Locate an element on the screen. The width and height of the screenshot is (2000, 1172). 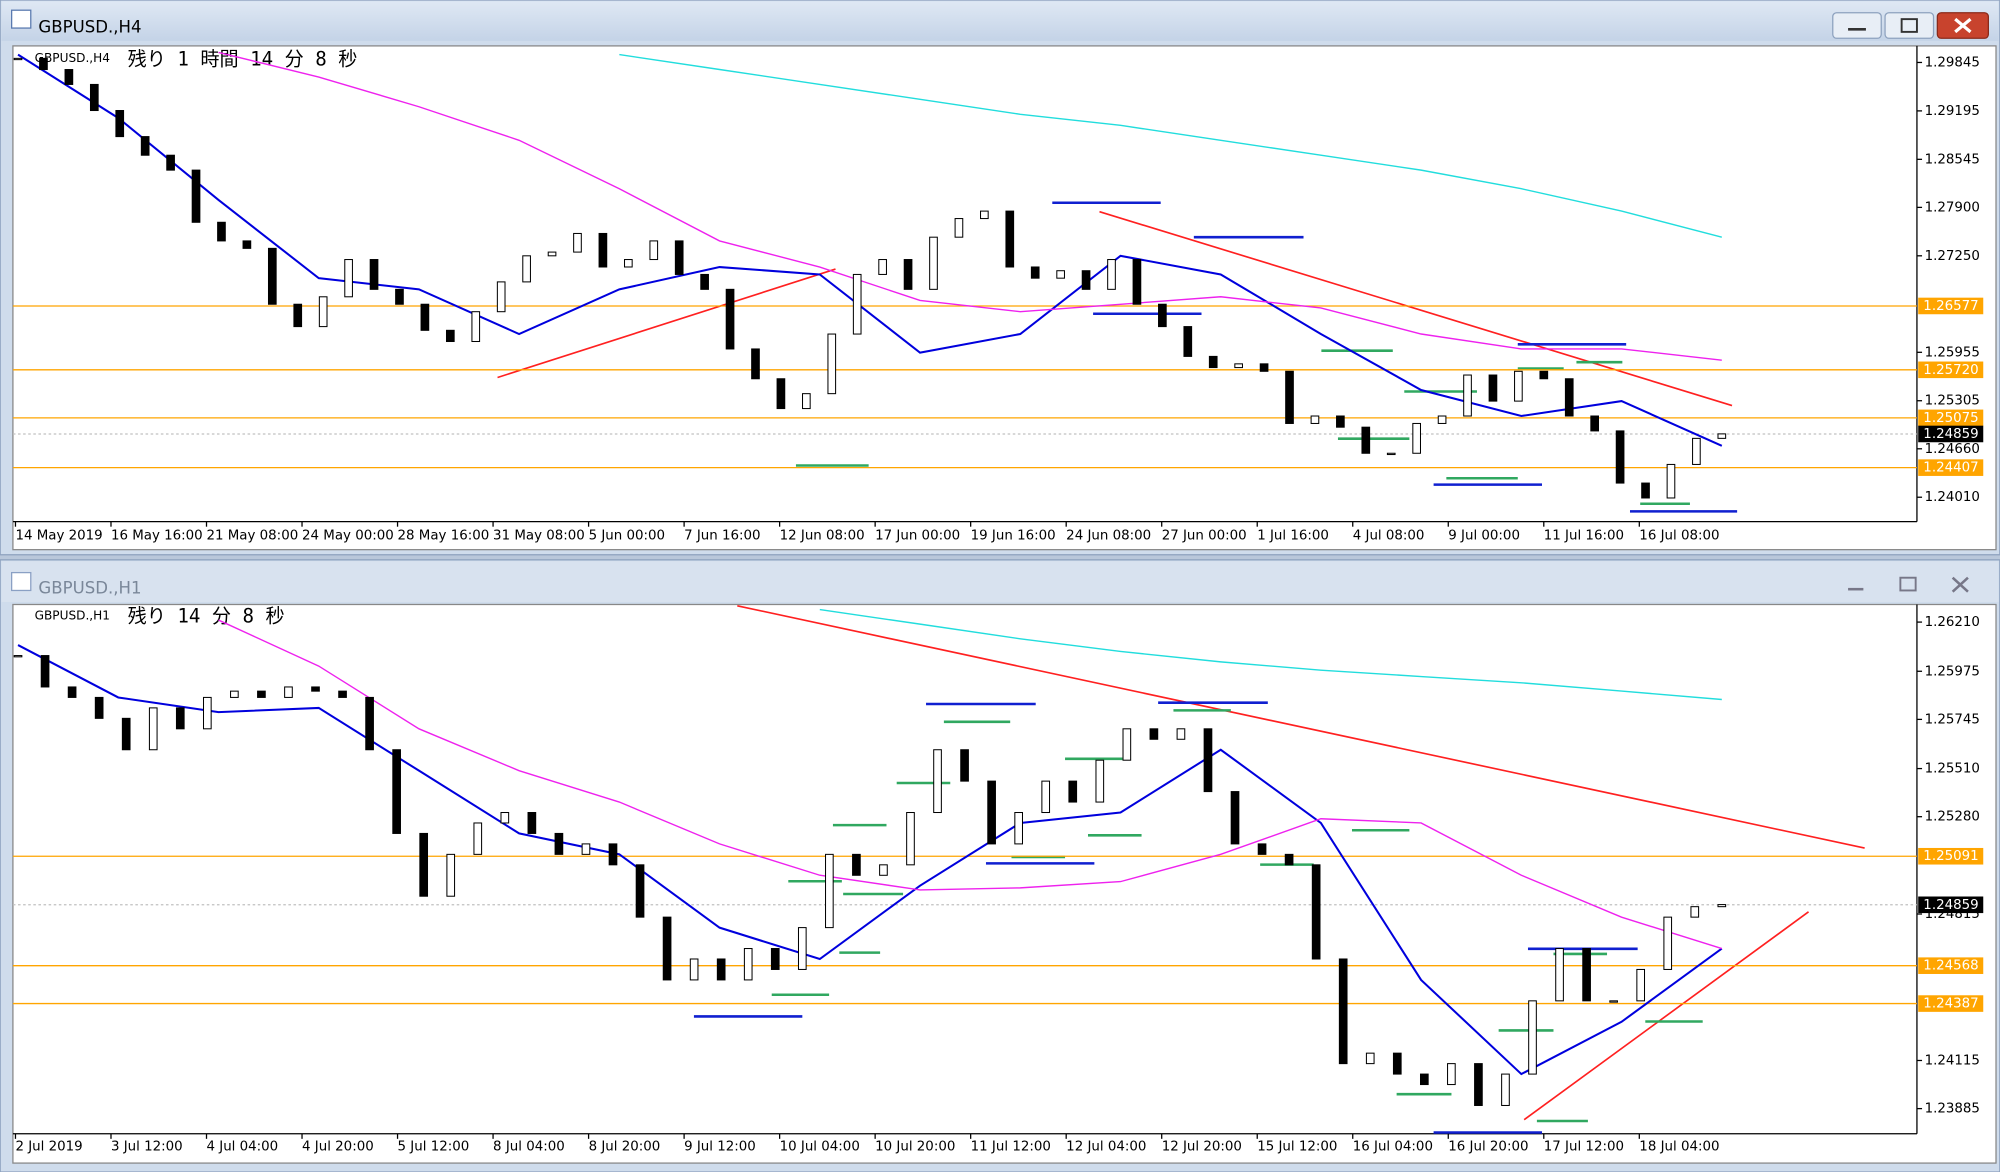
window-title: GBPUSD.,H1 is located at coordinates (89, 588).